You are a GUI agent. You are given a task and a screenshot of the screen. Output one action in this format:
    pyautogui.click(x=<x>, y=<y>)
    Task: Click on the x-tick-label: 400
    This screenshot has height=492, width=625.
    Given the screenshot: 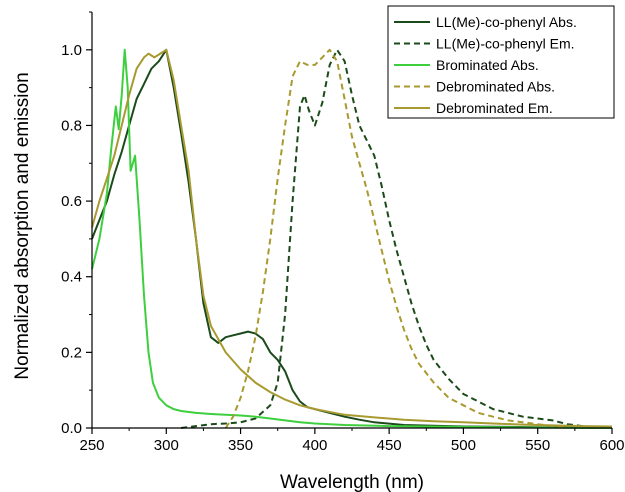 What is the action you would take?
    pyautogui.click(x=314, y=445)
    